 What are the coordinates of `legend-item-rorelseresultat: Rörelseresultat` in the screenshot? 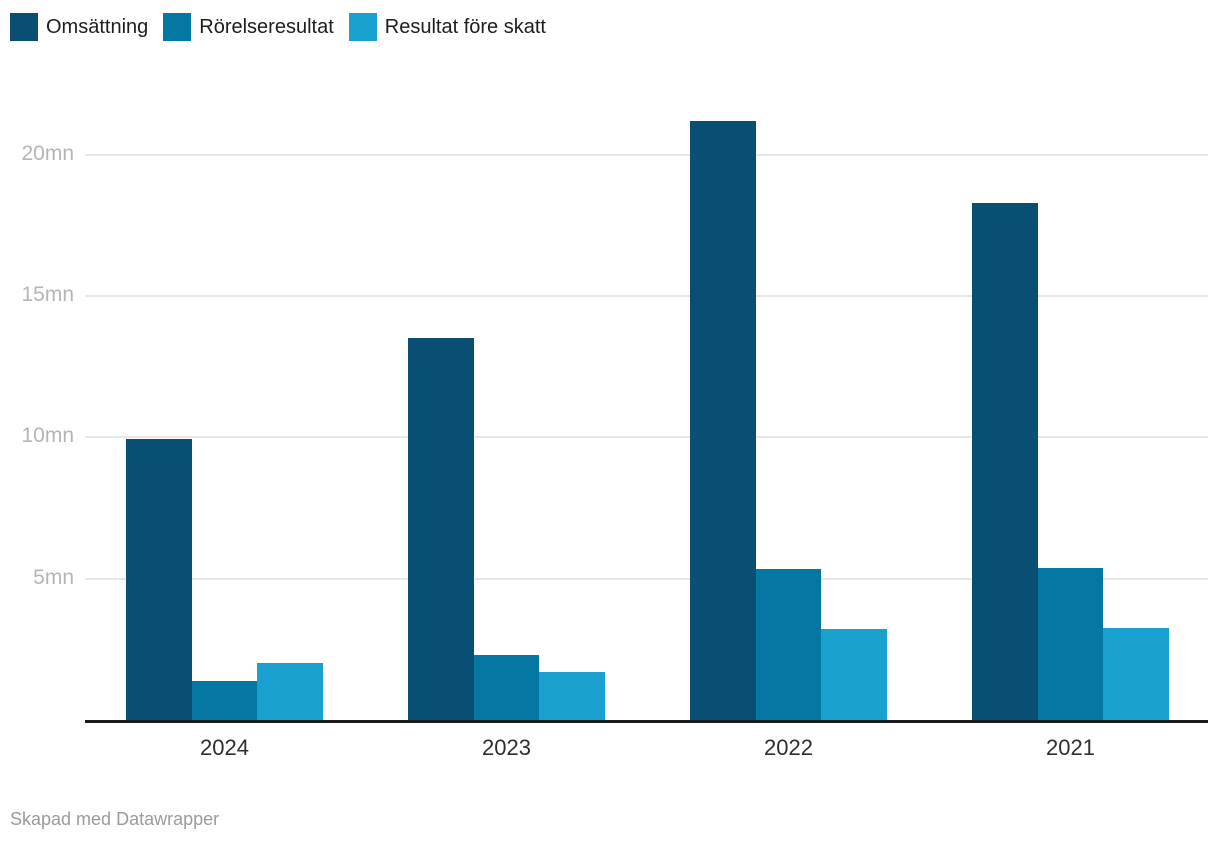 It's located at (248, 27).